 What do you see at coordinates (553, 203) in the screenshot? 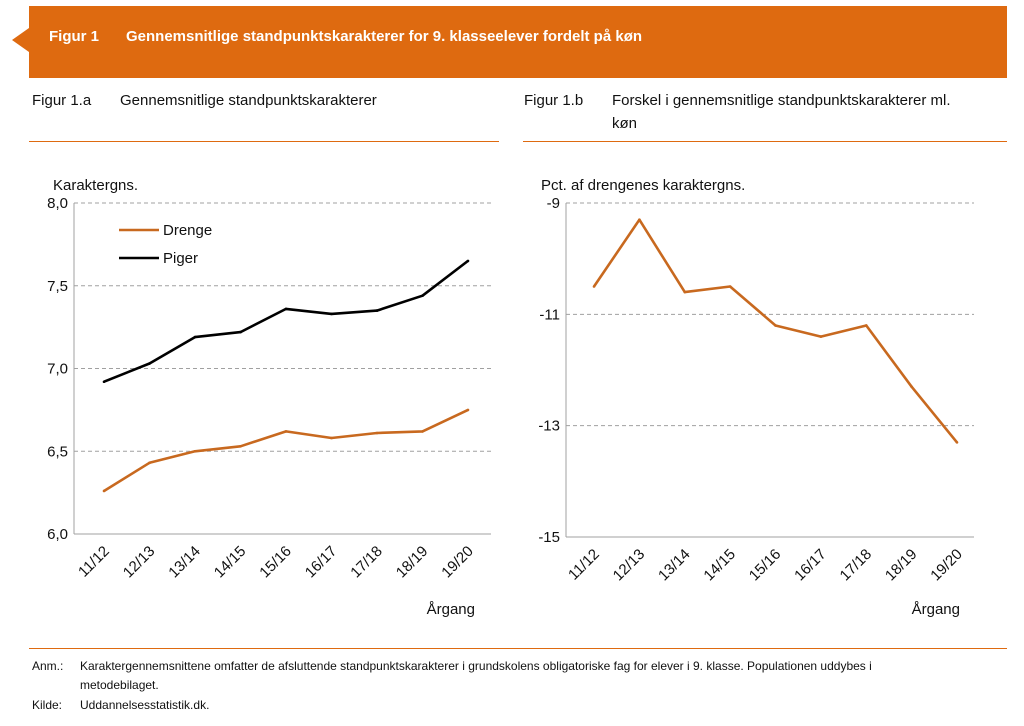
I see `chart-b-y-tick-label: -9` at bounding box center [553, 203].